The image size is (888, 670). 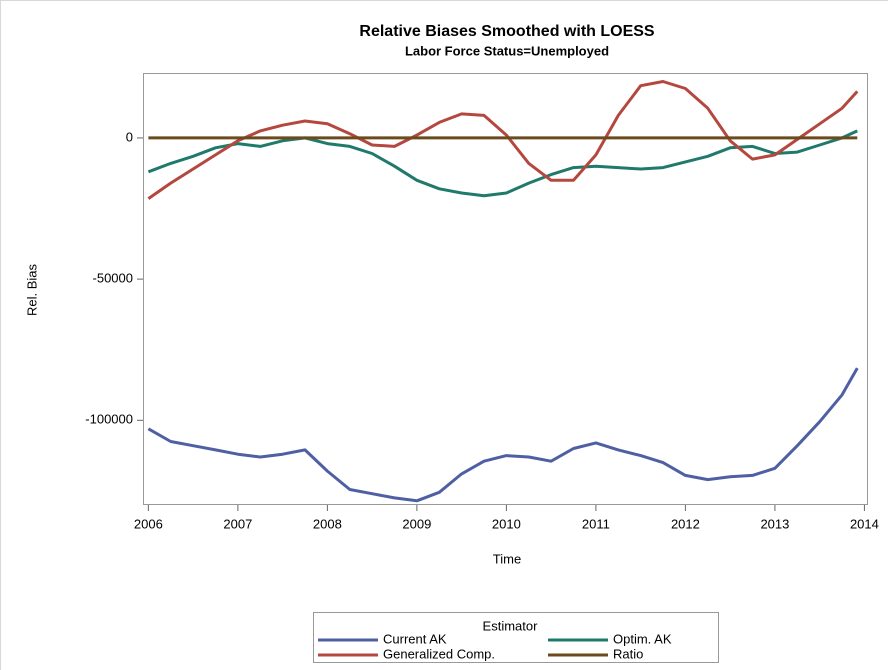 What do you see at coordinates (507, 558) in the screenshot?
I see `x-axis-label: Time` at bounding box center [507, 558].